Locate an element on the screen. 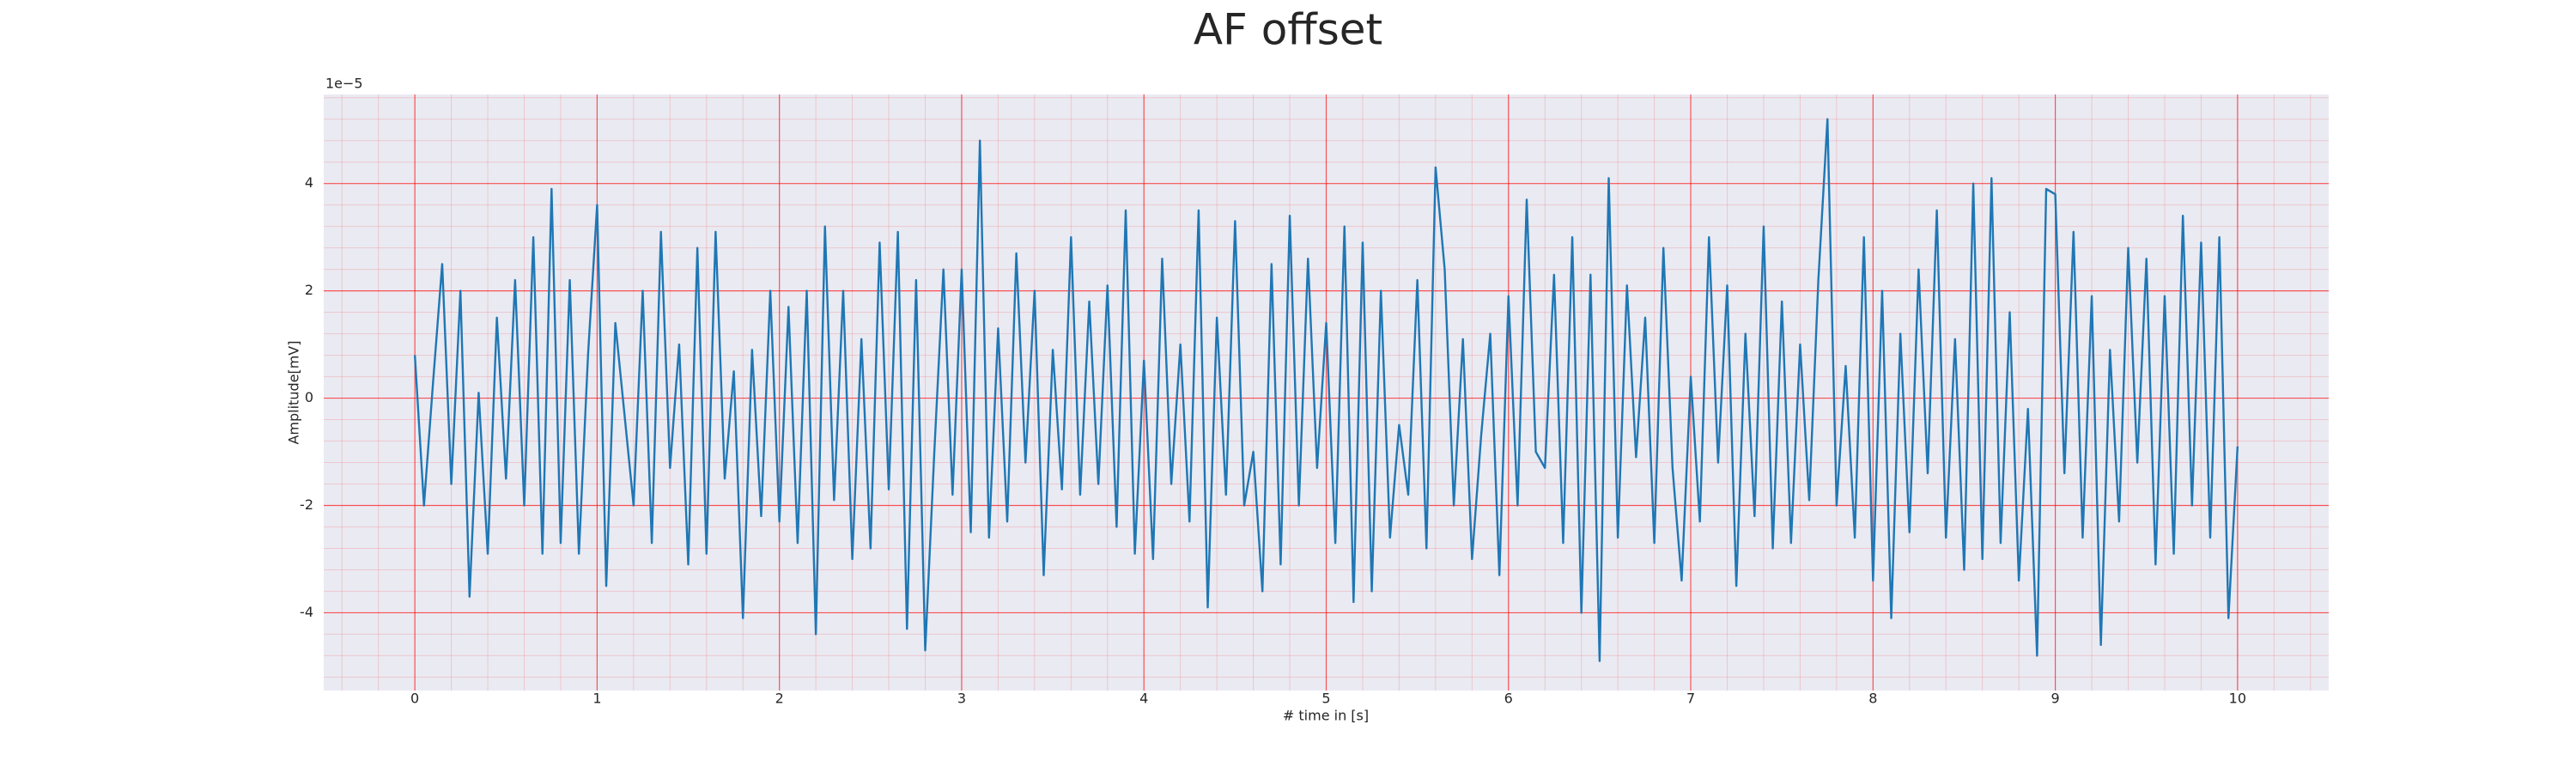 This screenshot has height=773, width=2576. x-tick-label: 1 is located at coordinates (596, 699).